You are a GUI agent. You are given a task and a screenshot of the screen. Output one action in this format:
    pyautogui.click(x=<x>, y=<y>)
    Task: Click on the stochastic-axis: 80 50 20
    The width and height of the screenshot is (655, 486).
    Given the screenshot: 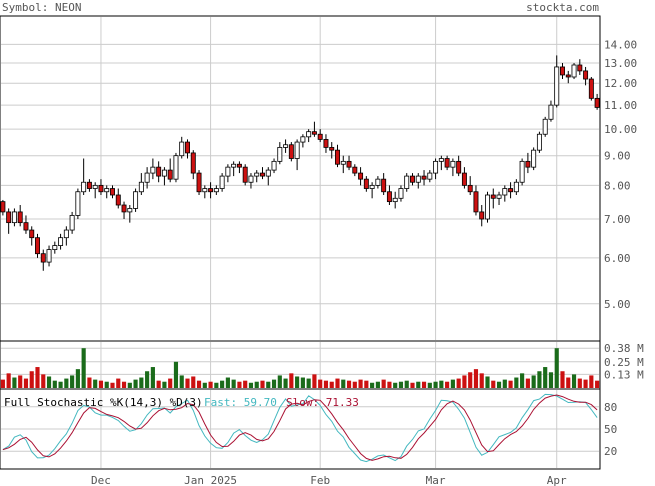 What is the action you would take?
    pyautogui.click(x=610, y=429)
    